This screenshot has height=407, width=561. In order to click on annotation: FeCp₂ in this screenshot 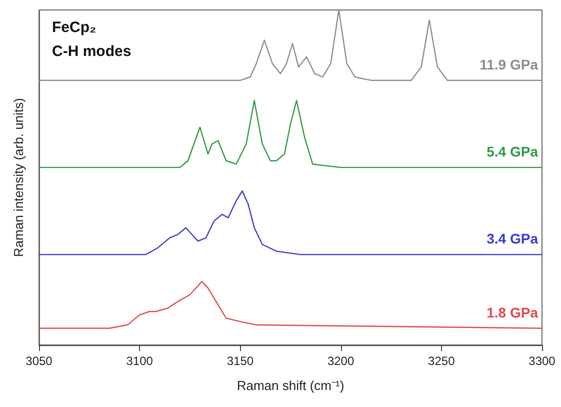, I will do `click(74, 27)`.